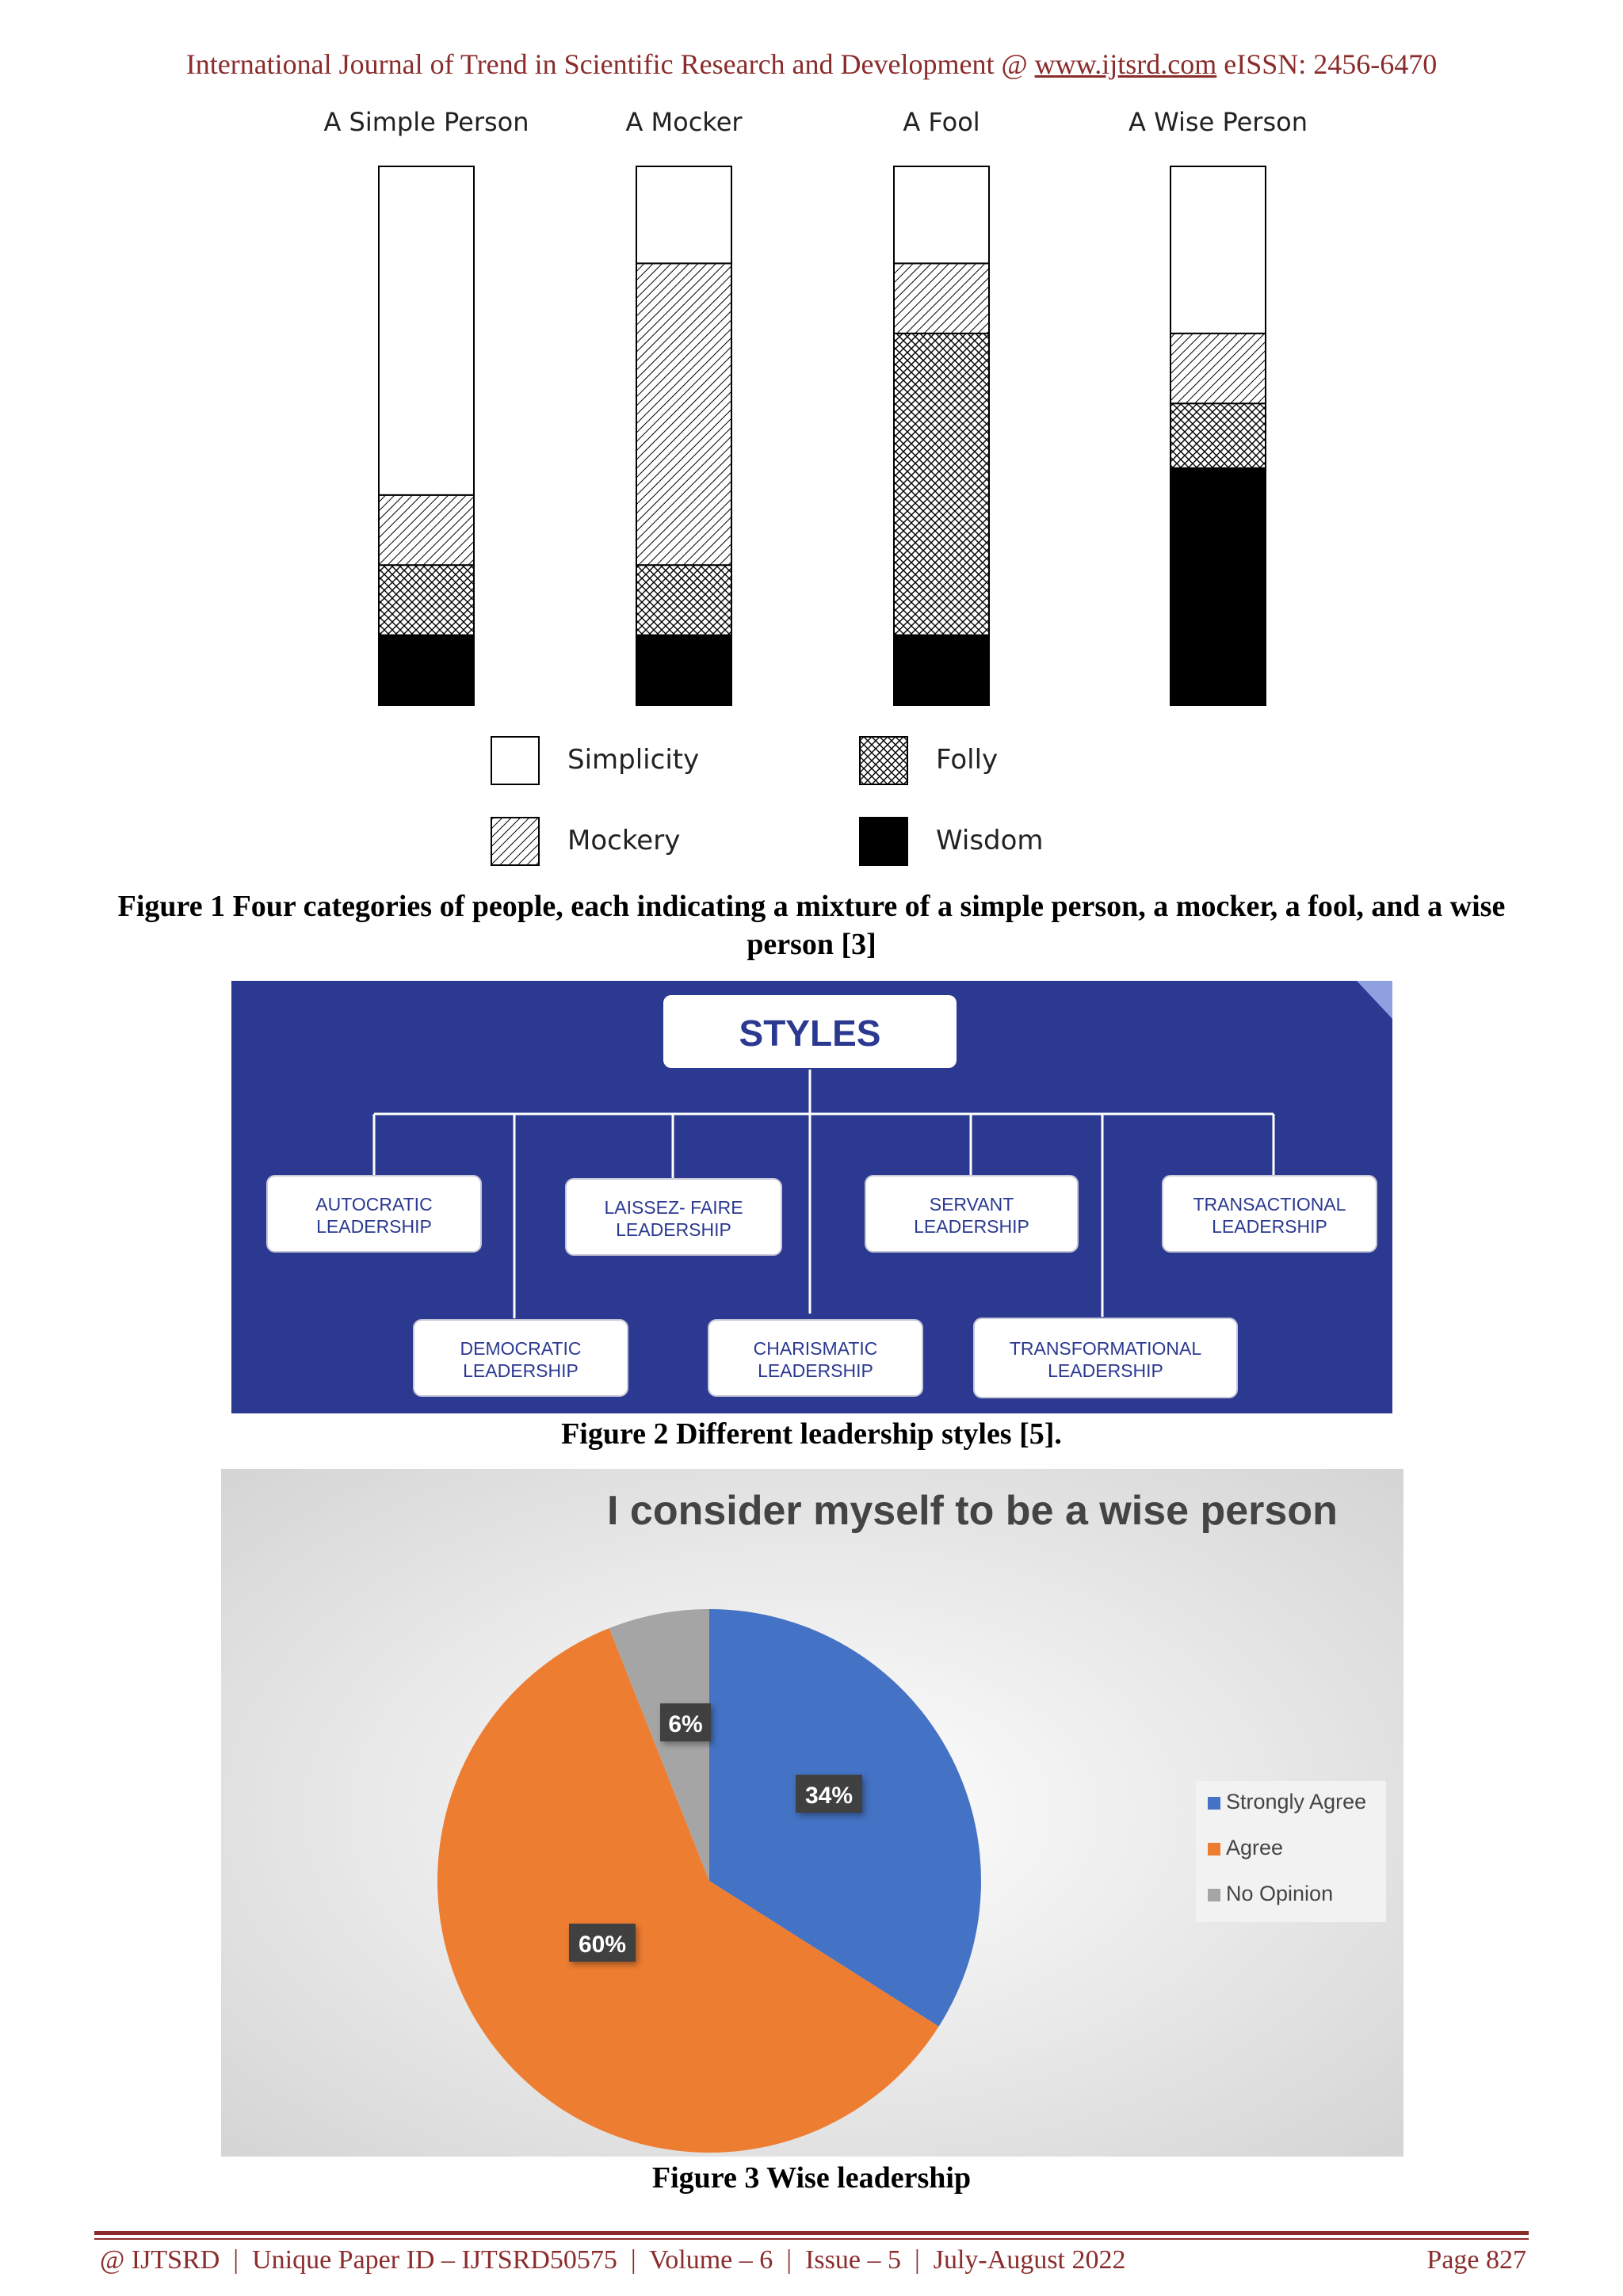  I want to click on pie-data-labels: 34% 60% 6%, so click(715, 1832).